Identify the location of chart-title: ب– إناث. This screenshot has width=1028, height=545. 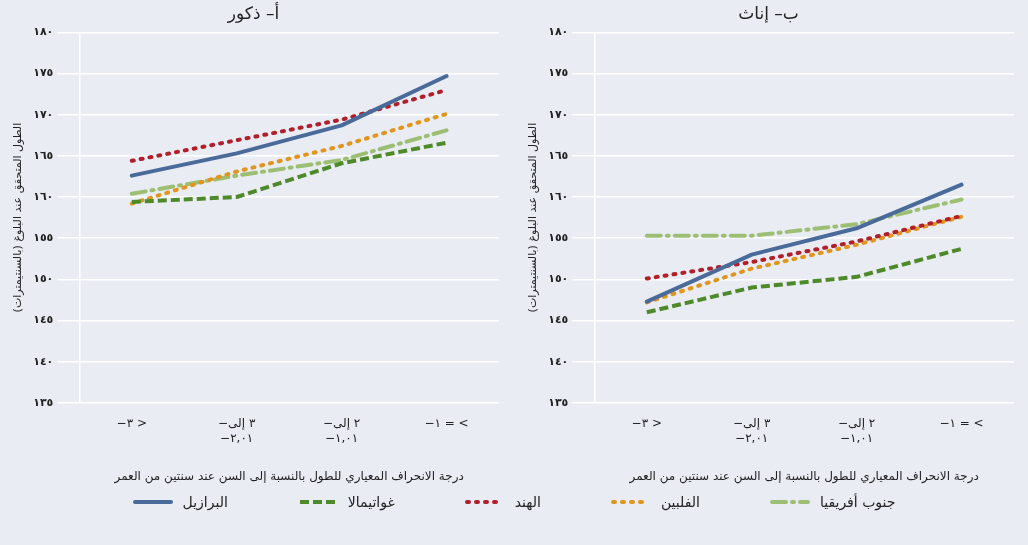
(768, 12).